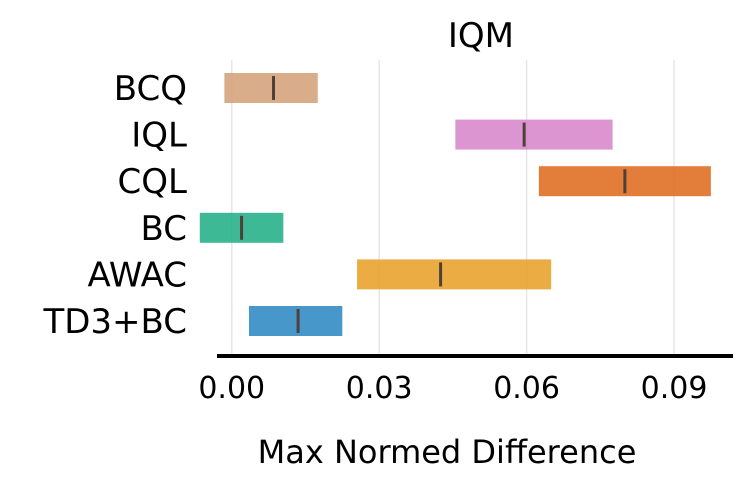  Describe the element at coordinates (452, 388) in the screenshot. I see `x-tick-labels: 0.00 0.03 0.06 0.09` at that location.